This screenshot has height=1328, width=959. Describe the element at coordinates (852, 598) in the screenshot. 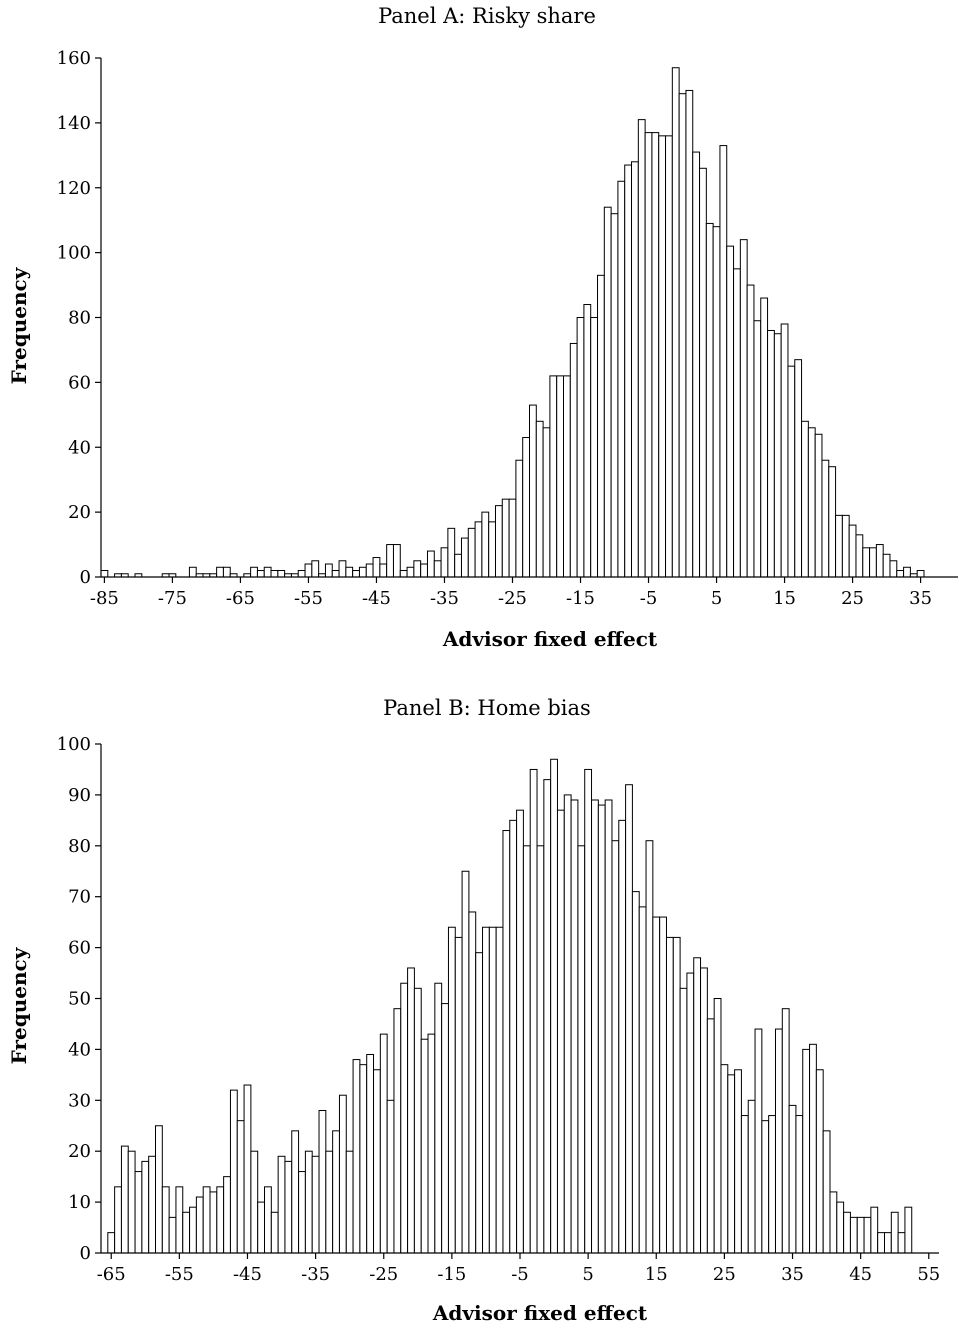

I see `panel-a-x-tick-label: 25` at that location.